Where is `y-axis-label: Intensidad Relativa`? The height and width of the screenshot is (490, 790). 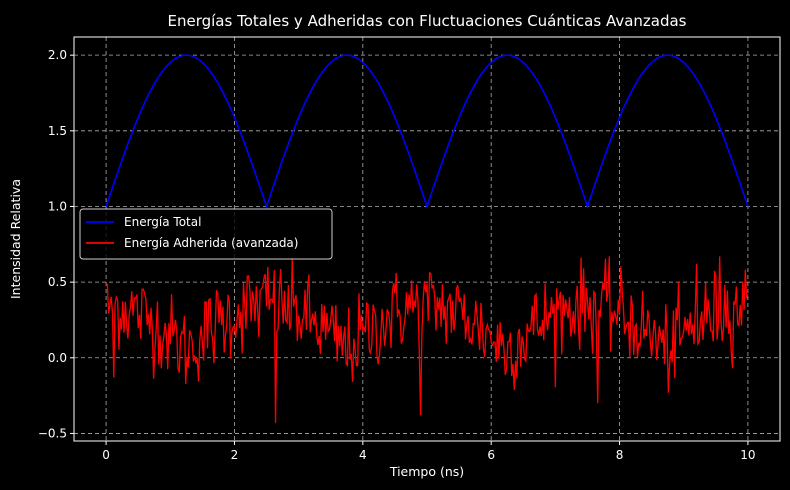 y-axis-label: Intensidad Relativa is located at coordinates (15, 239).